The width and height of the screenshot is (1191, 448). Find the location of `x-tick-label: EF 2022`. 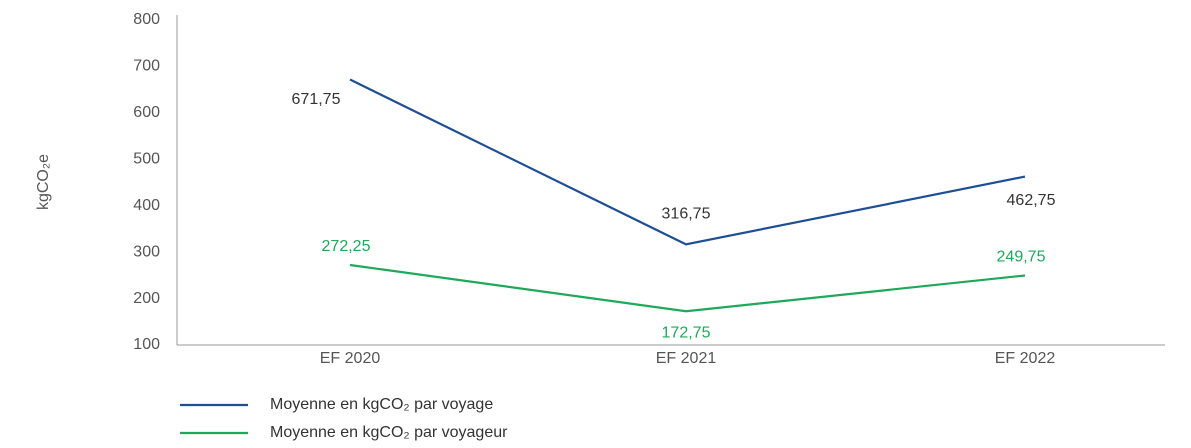

x-tick-label: EF 2022 is located at coordinates (1025, 358).